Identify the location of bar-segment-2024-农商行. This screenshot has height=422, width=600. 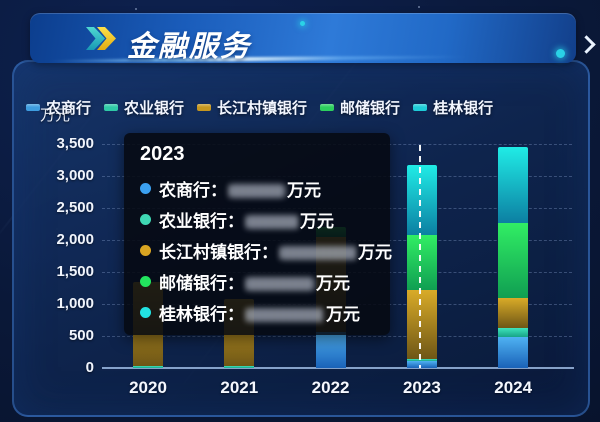
(513, 352).